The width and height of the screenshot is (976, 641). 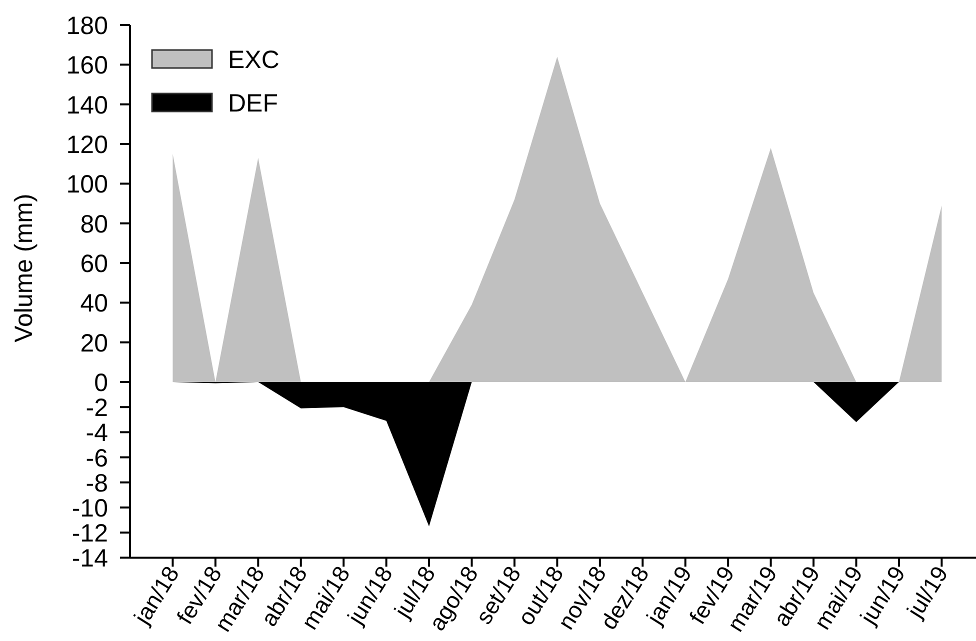 What do you see at coordinates (94, 264) in the screenshot?
I see `y-tick-label: 60` at bounding box center [94, 264].